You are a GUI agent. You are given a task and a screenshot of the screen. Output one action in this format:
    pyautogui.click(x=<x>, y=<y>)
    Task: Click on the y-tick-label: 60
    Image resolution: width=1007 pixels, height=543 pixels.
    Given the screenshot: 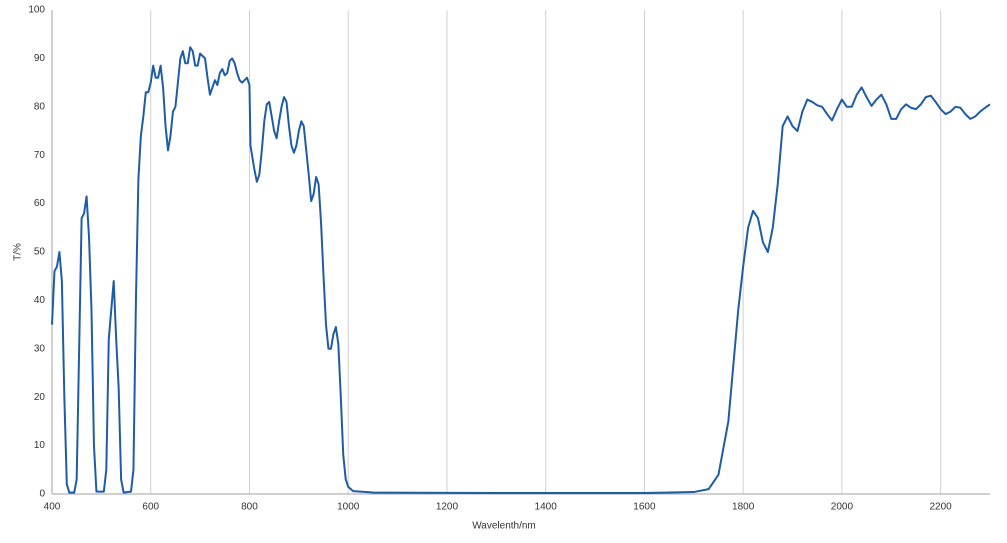 What is the action you would take?
    pyautogui.click(x=40, y=203)
    